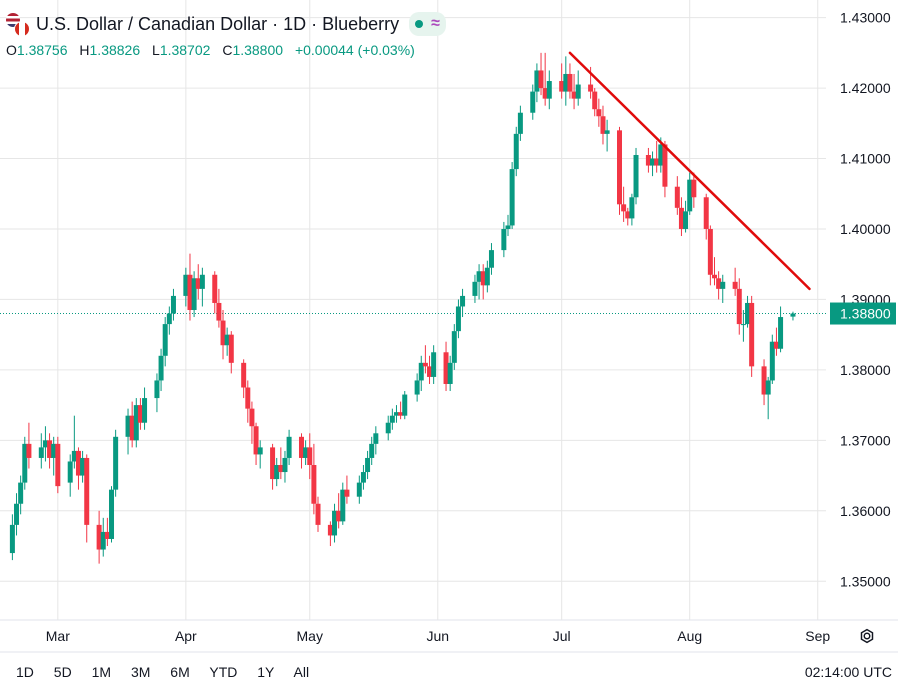 The image size is (898, 680). What do you see at coordinates (42, 50) in the screenshot?
I see `open-value: 1.38756` at bounding box center [42, 50].